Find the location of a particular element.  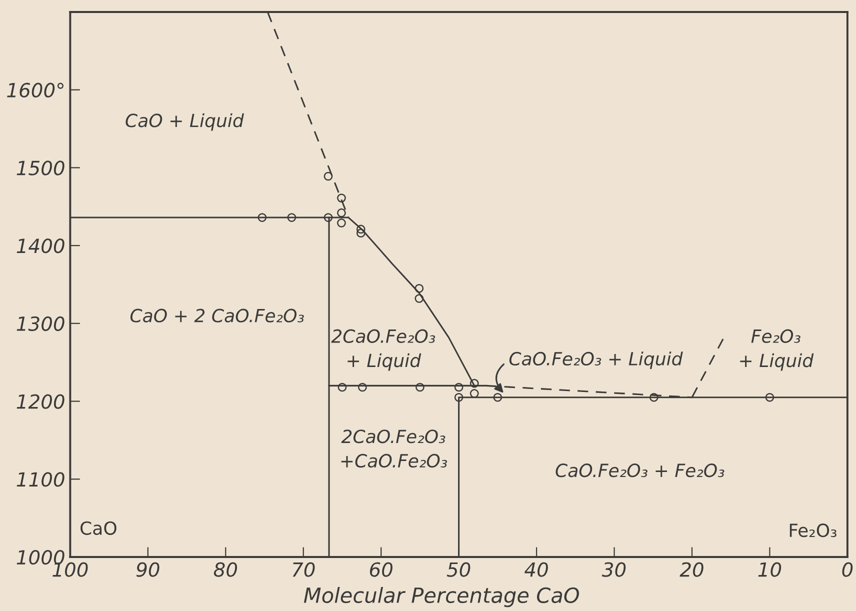

x-tick-label: 10 is located at coordinates (770, 569).